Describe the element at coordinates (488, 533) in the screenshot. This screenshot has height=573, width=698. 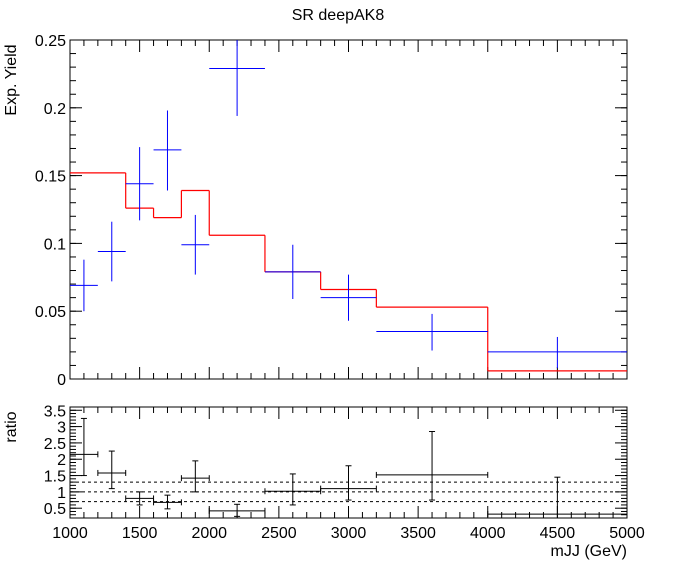
I see `x-tick-label: 4000` at that location.